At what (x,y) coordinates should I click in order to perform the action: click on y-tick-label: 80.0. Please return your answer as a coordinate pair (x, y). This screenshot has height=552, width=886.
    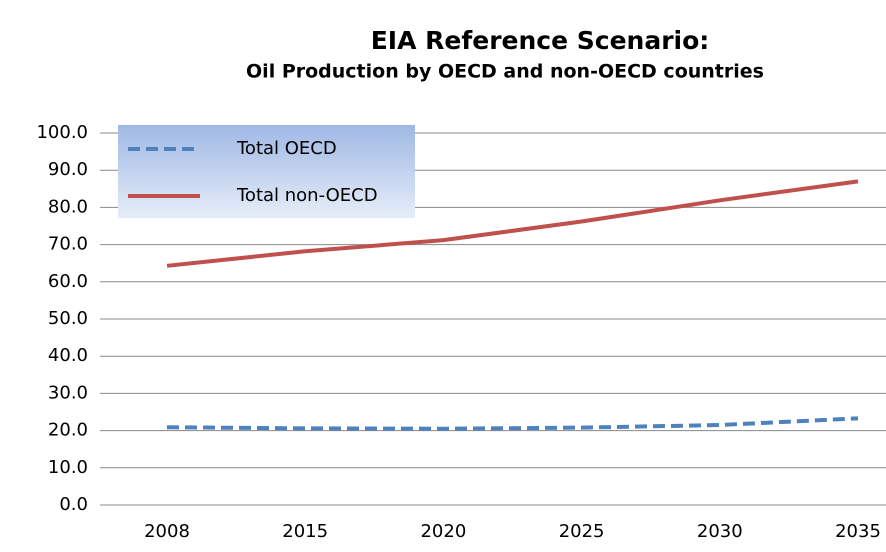
    Looking at the image, I should click on (68, 206).